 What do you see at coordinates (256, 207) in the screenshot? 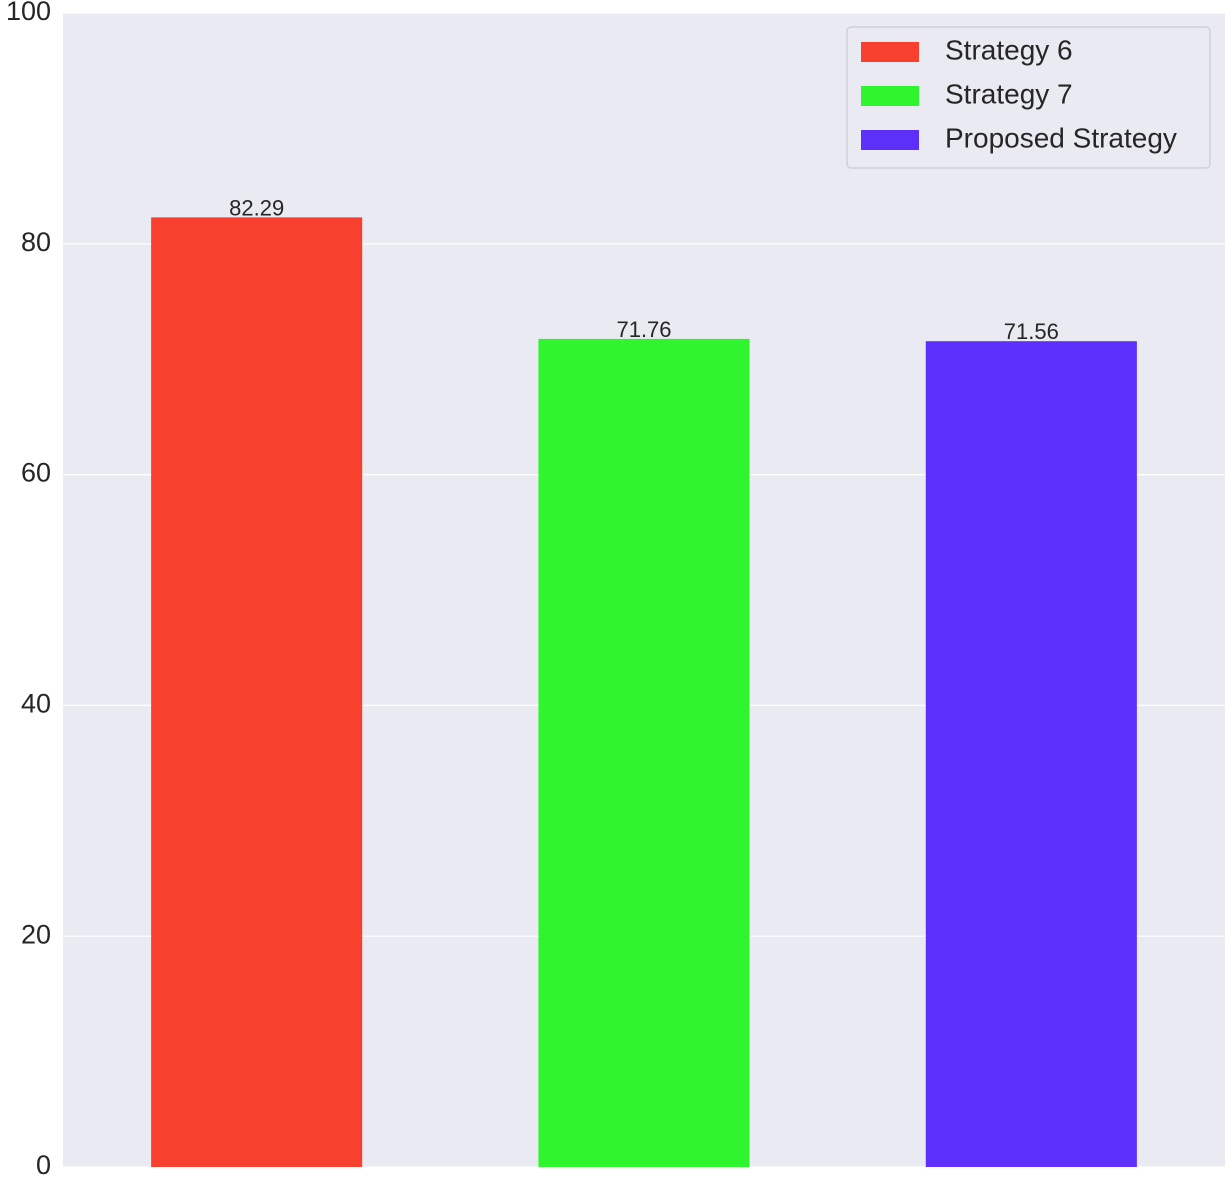
I see `bar-value-label: 82.29` at bounding box center [256, 207].